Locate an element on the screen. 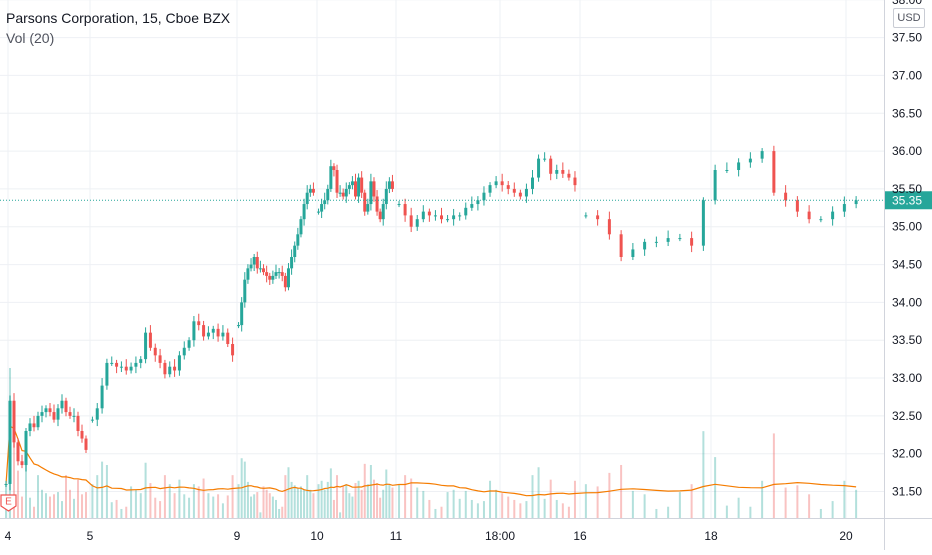  y-tick-label: 38.00 is located at coordinates (907, 3).